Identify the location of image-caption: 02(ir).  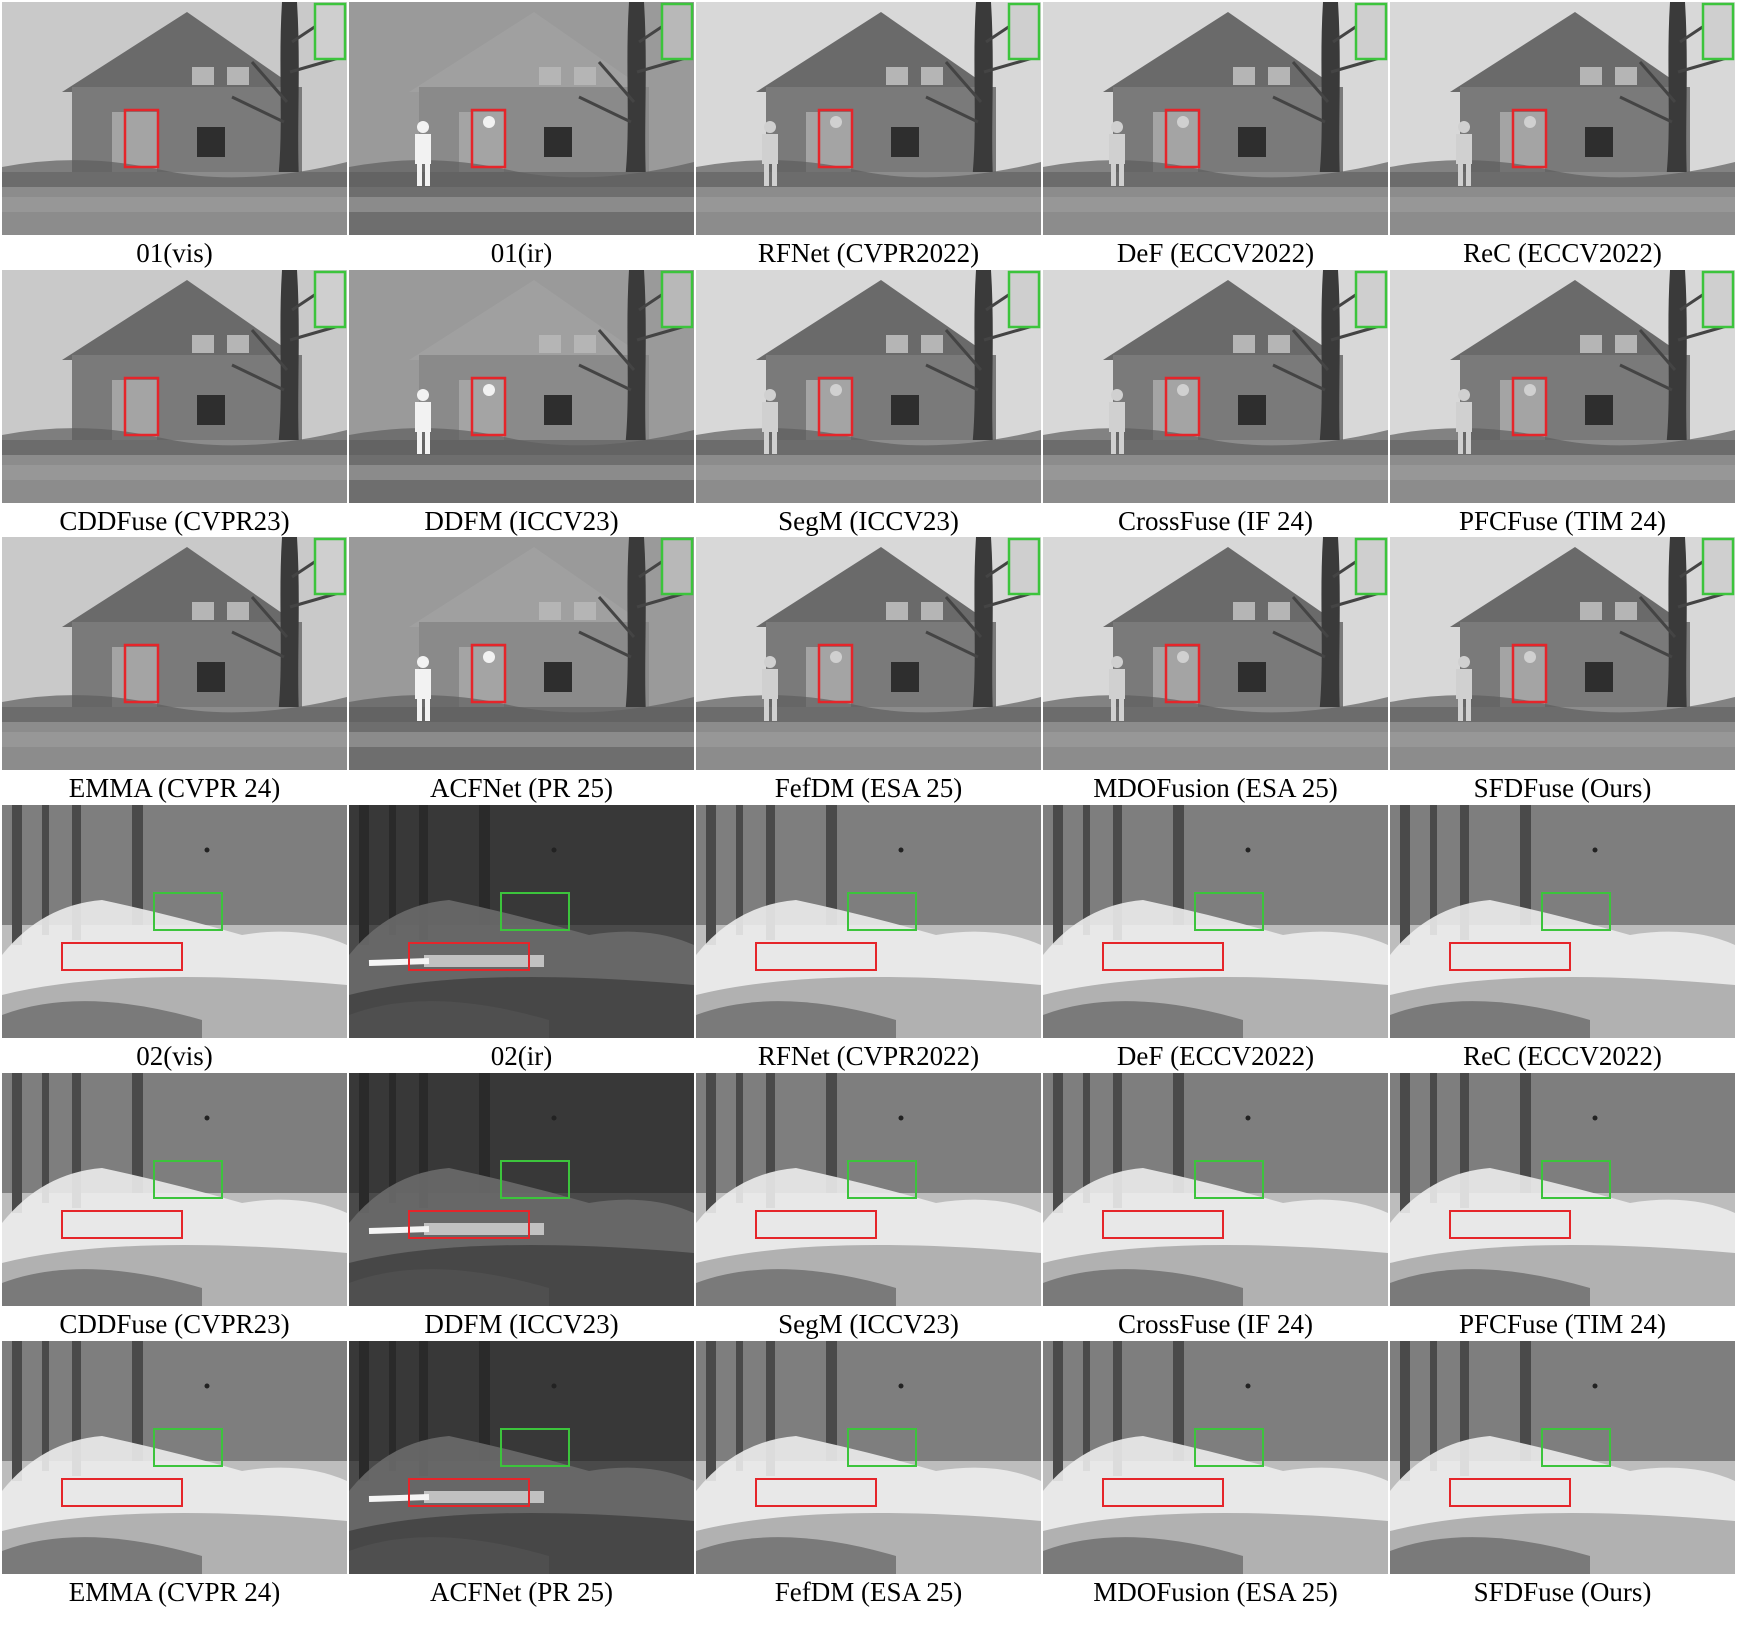
(521, 1056).